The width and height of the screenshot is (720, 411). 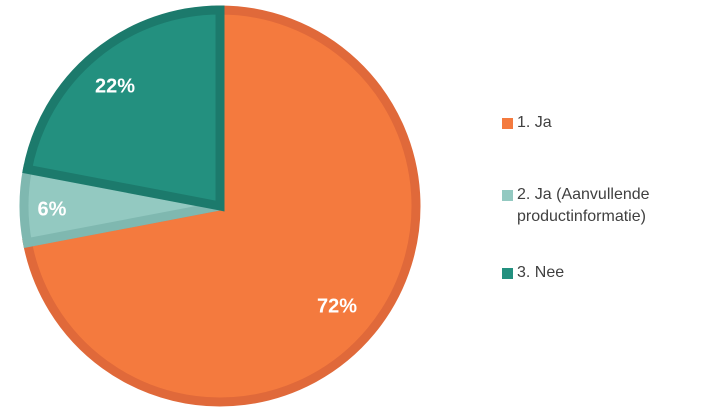 I want to click on legend-item-ja: 1. Ja, so click(x=609, y=123).